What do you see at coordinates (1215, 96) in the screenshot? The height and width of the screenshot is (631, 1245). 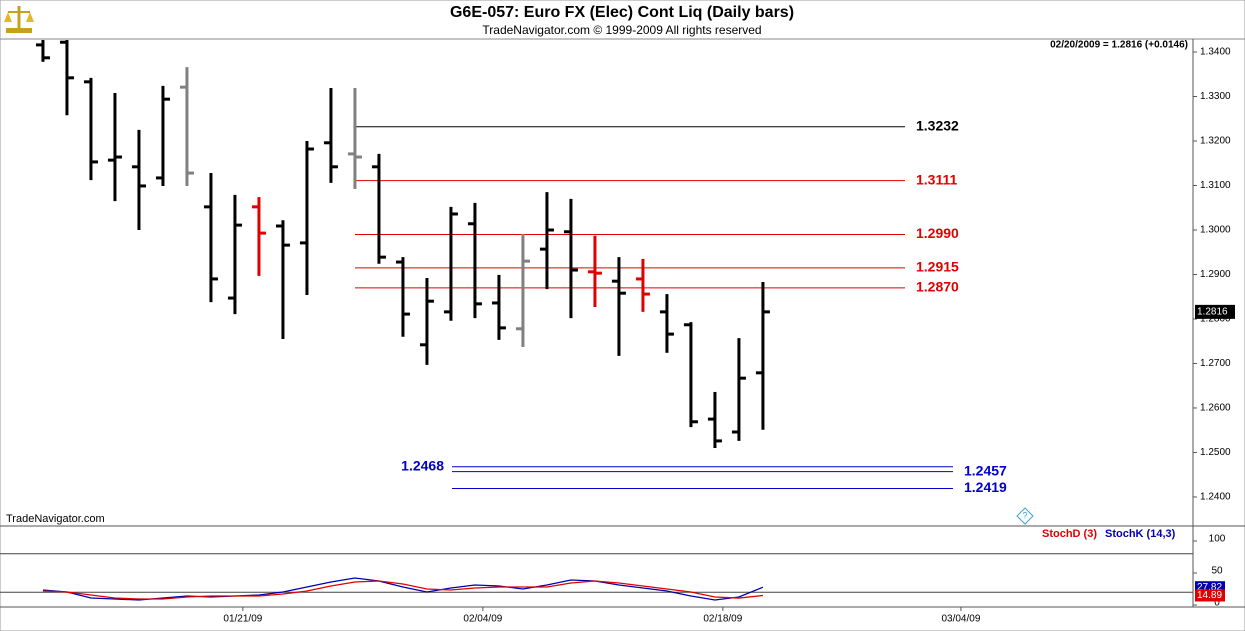 I see `y-tick-label: 1.3300` at bounding box center [1215, 96].